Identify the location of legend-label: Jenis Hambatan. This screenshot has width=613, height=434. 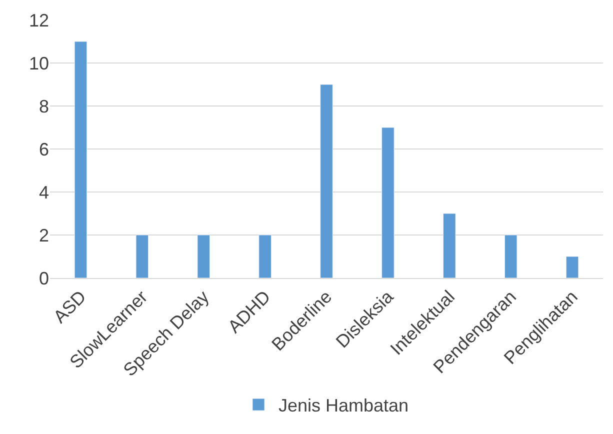
(343, 406).